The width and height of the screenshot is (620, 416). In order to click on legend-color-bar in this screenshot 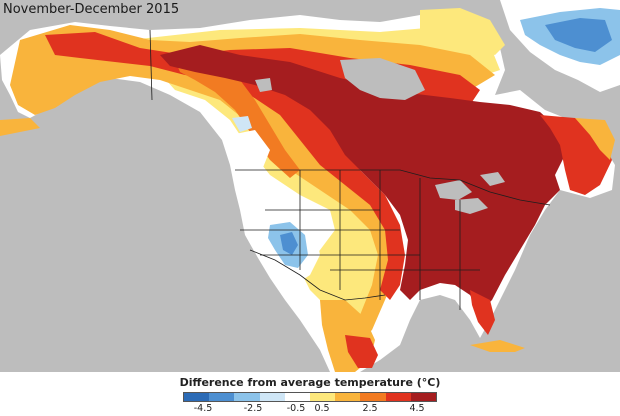, I will do `click(310, 397)`.